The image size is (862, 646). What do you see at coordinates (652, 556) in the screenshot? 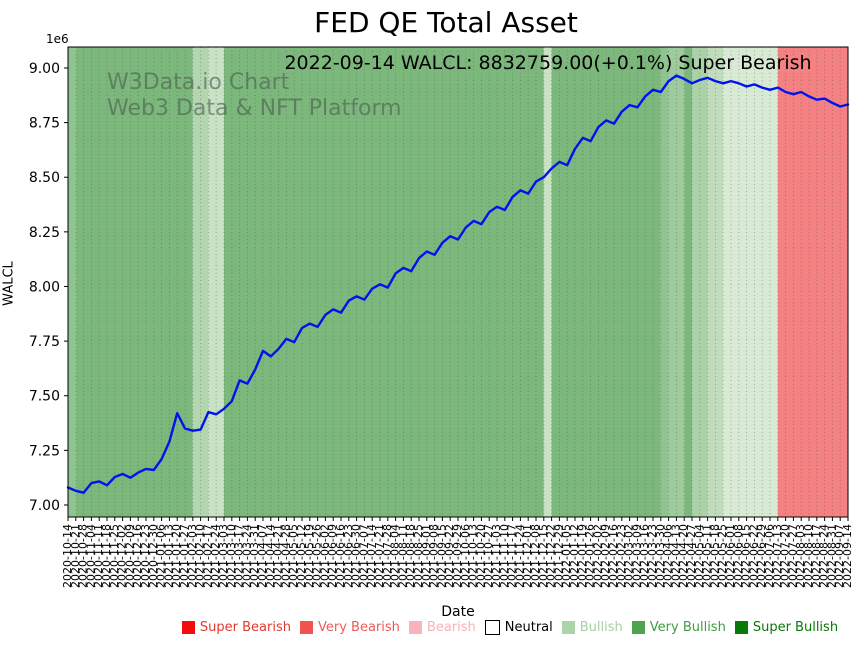
I see `x-tick-label: 2022-03-23` at bounding box center [652, 556].